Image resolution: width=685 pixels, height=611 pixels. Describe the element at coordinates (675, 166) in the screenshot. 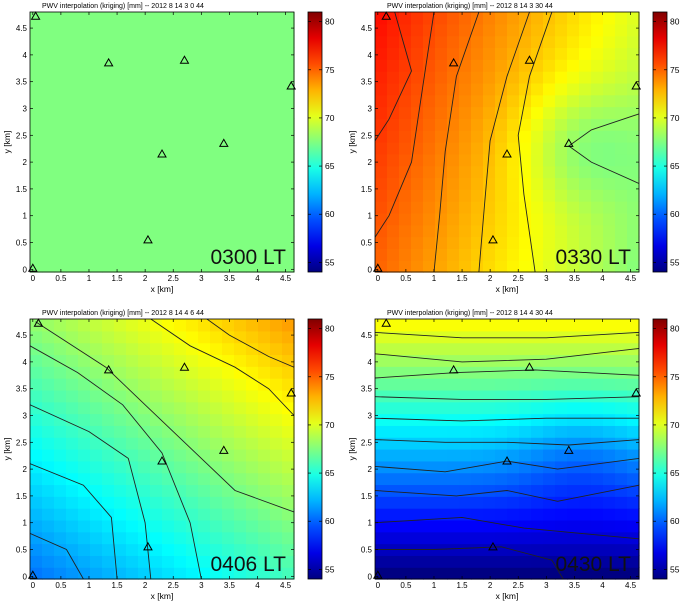

I see `colorbar-tick-label: 65` at that location.